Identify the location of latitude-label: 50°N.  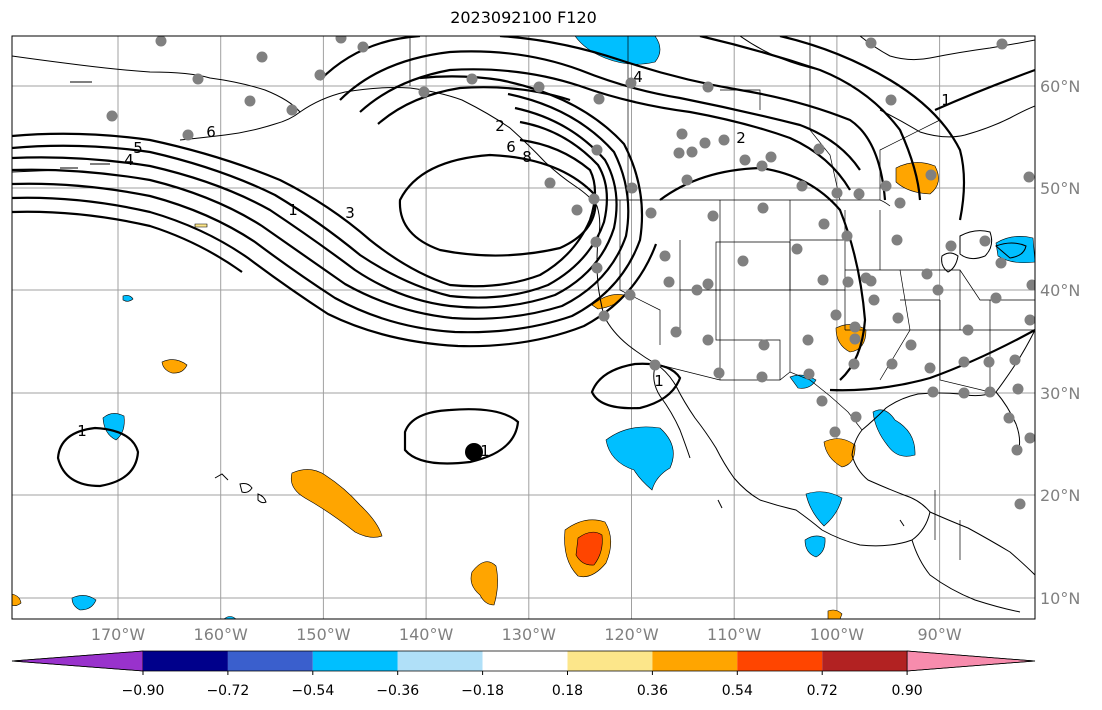
(1060, 188).